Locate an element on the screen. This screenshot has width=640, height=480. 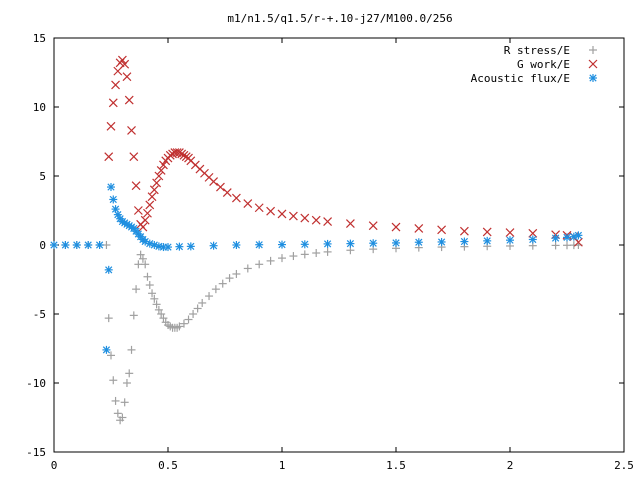
legend-label: G work/E is located at coordinates (543, 64).